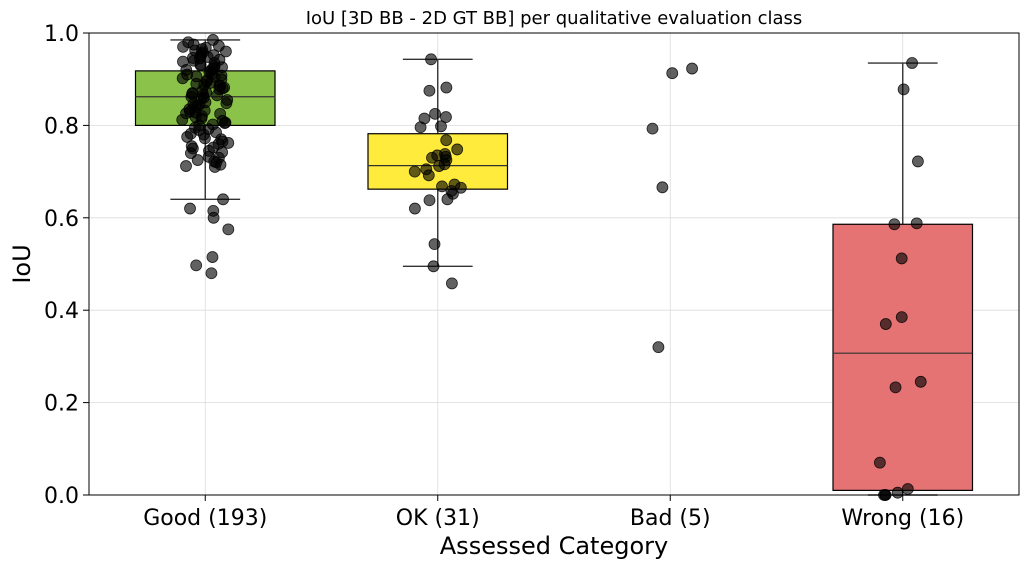 This screenshot has width=1029, height=568. I want to click on x-tick-label: Wrong (16), so click(902, 518).